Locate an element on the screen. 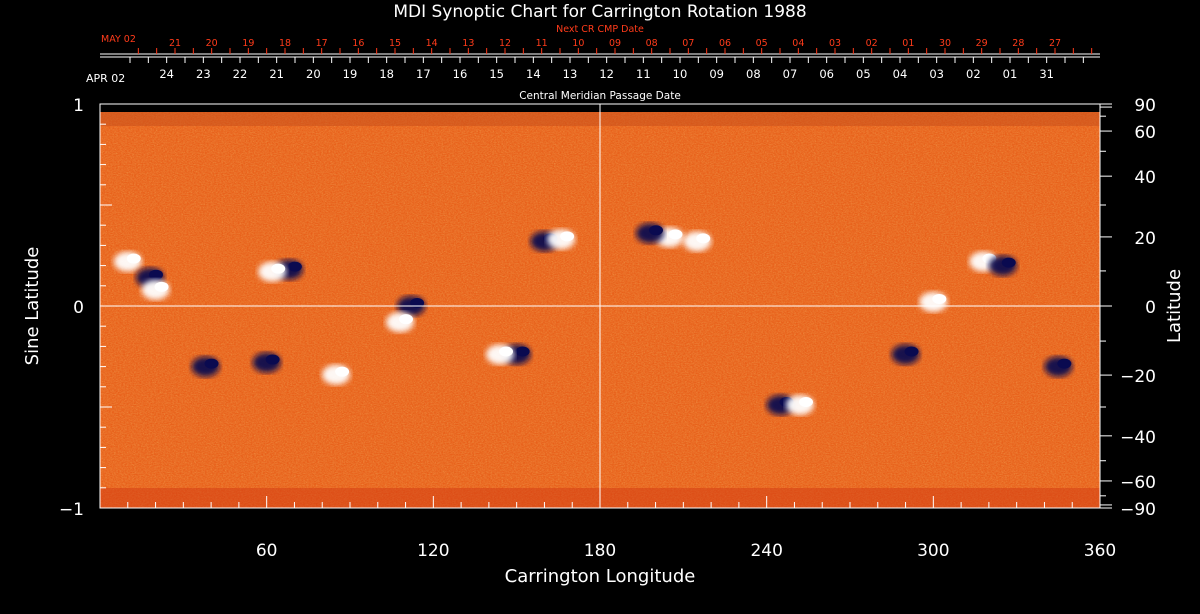 Image resolution: width=1200 pixels, height=614 pixels. next-cmp-date-label: 09 is located at coordinates (615, 43).